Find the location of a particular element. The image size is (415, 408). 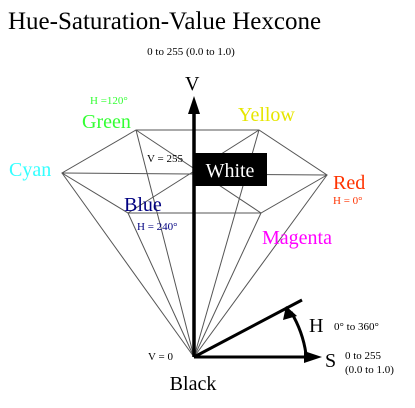

white-label: White is located at coordinates (230, 171).